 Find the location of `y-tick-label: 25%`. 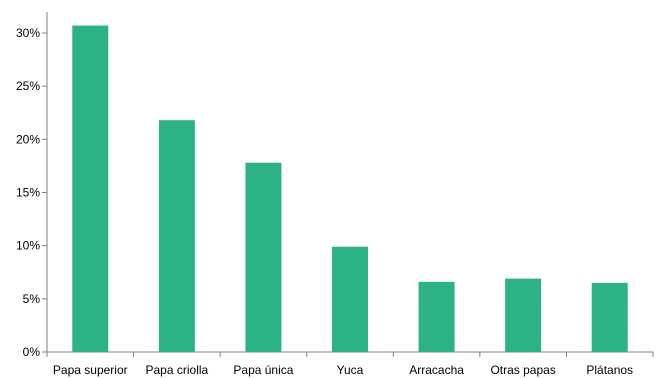

y-tick-label: 25% is located at coordinates (28, 86).